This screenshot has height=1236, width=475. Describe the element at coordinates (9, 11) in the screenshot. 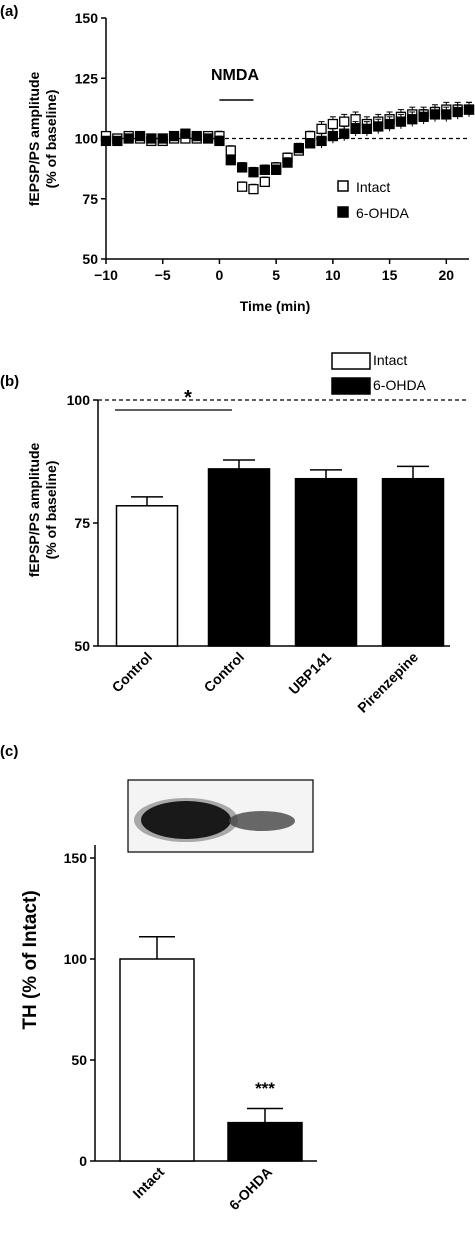

I see `panel-label-a: (a)` at that location.